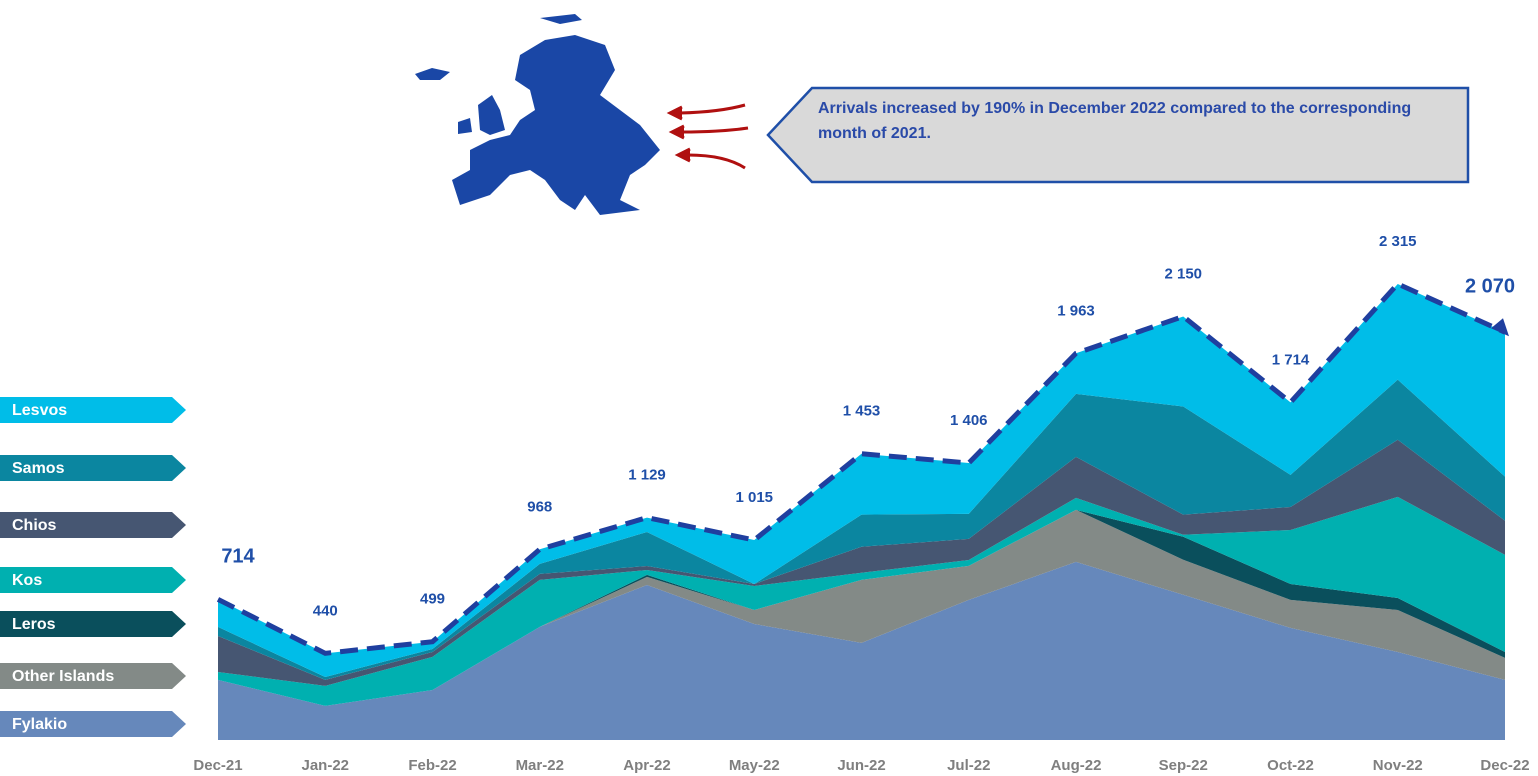  What do you see at coordinates (1290, 765) in the screenshot?
I see `x-tick-label: Oct-22` at bounding box center [1290, 765].